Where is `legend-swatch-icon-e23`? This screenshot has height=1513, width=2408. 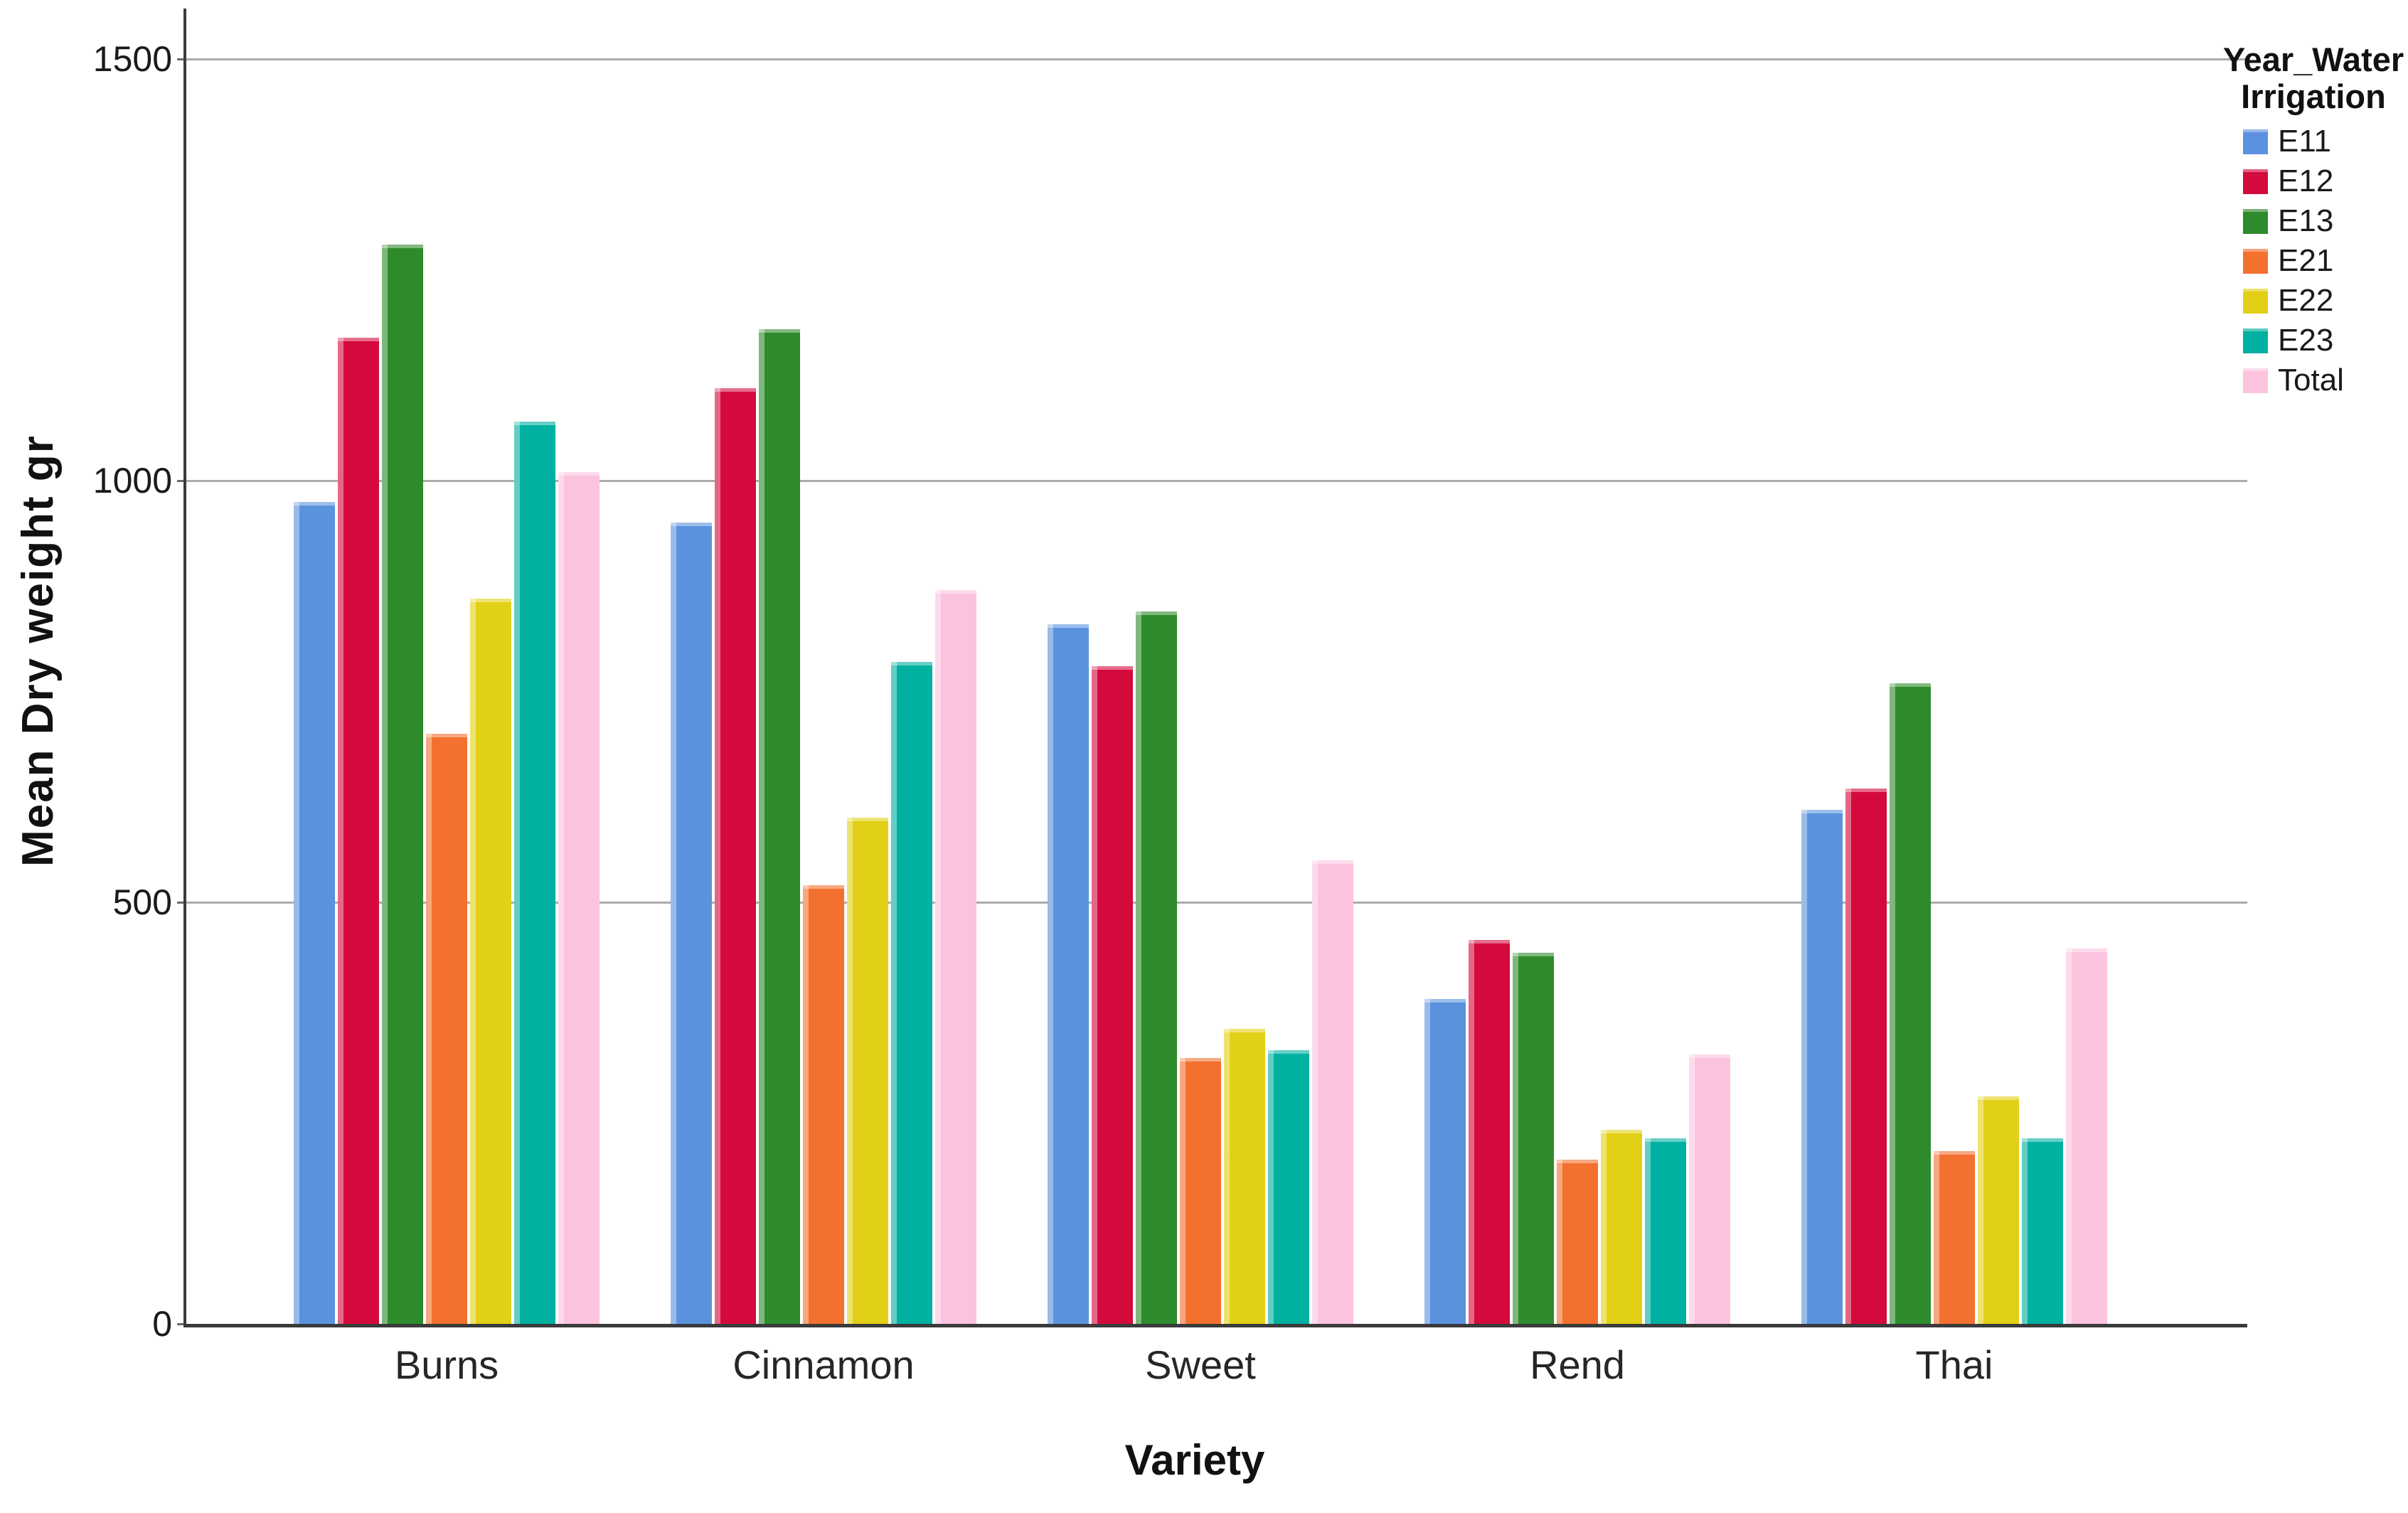
legend-swatch-icon-e23 is located at coordinates (2255, 340).